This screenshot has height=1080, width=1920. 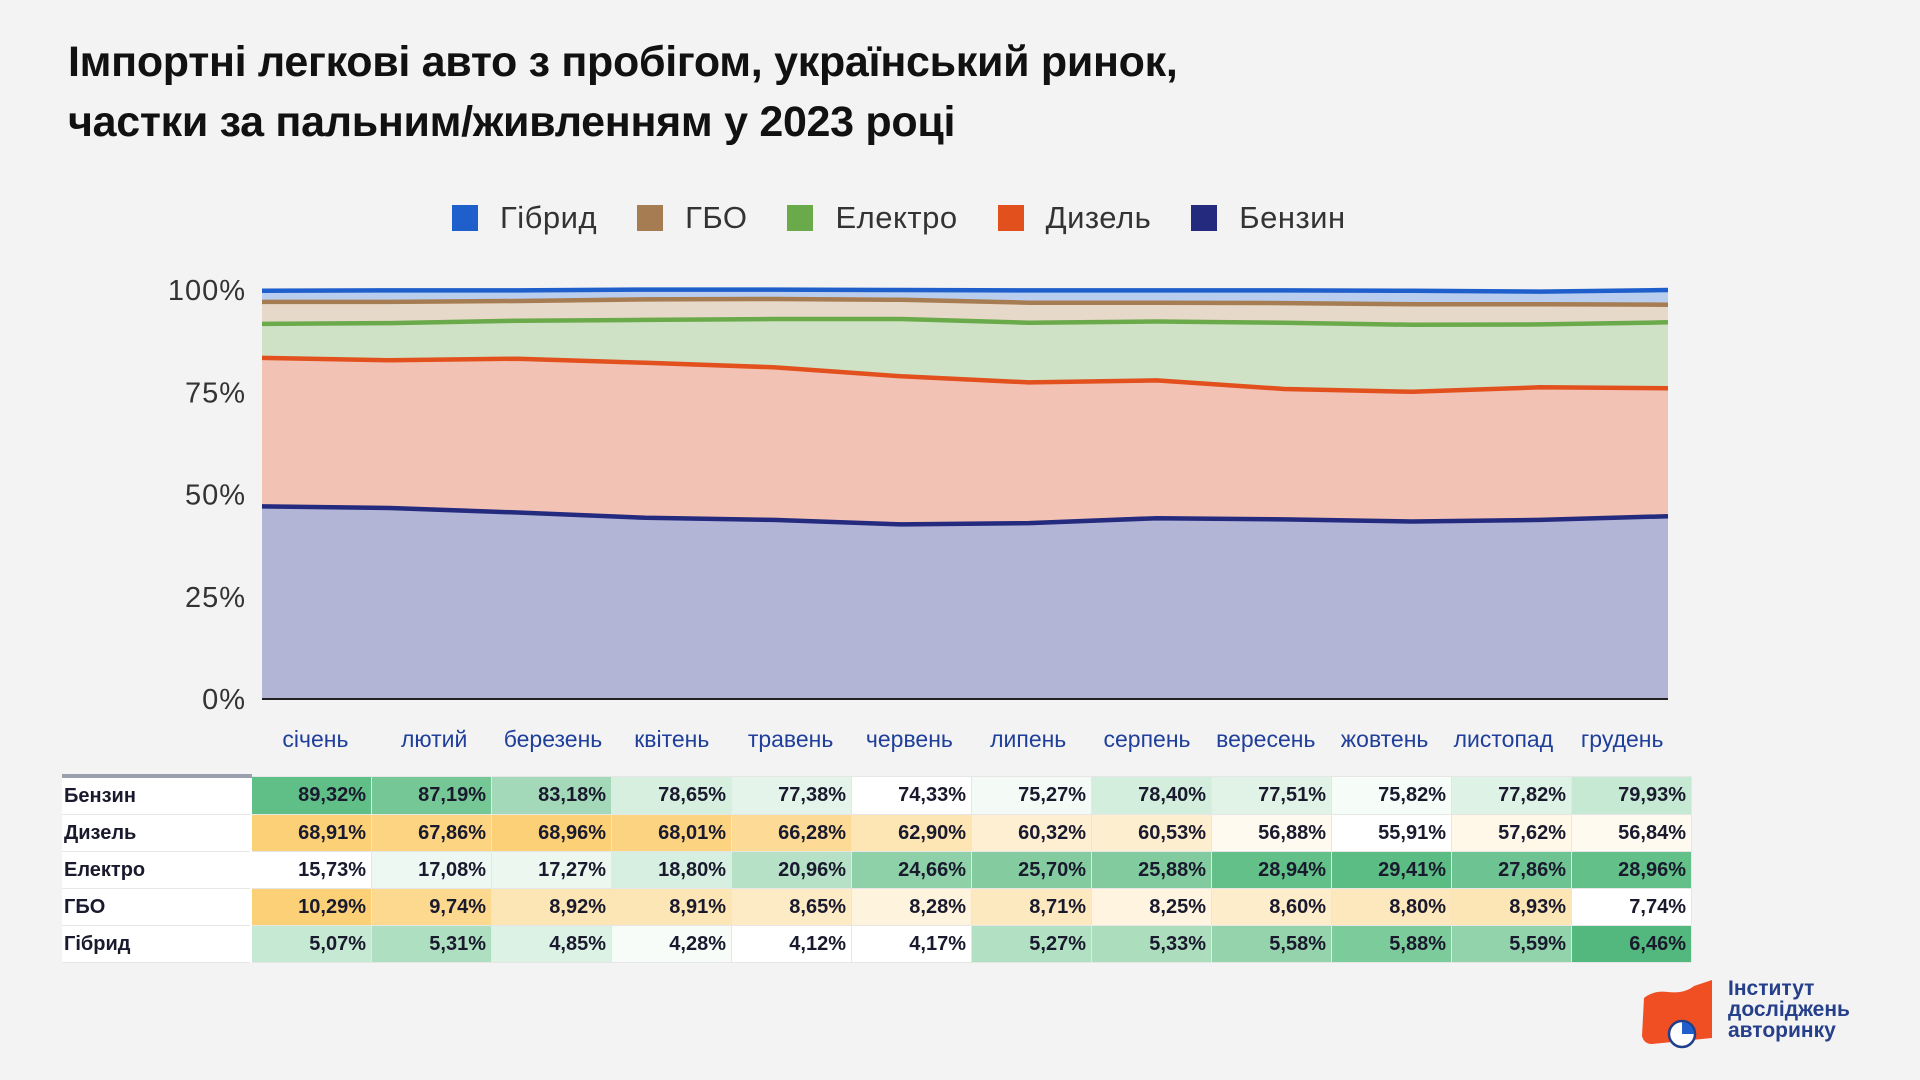 What do you see at coordinates (1098, 217) in the screenshot?
I see `legend-label-diesel: Дизель` at bounding box center [1098, 217].